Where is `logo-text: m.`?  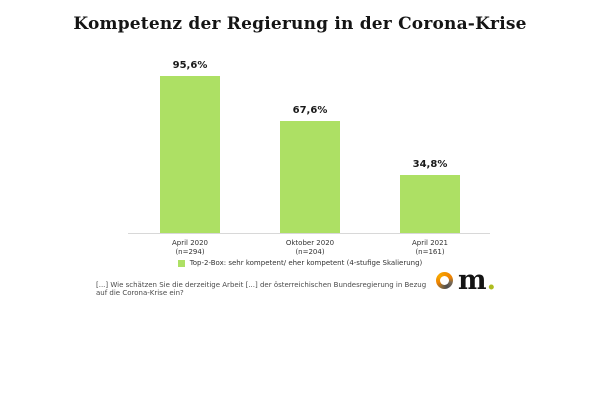
logo-text: m. is located at coordinates (477, 280).